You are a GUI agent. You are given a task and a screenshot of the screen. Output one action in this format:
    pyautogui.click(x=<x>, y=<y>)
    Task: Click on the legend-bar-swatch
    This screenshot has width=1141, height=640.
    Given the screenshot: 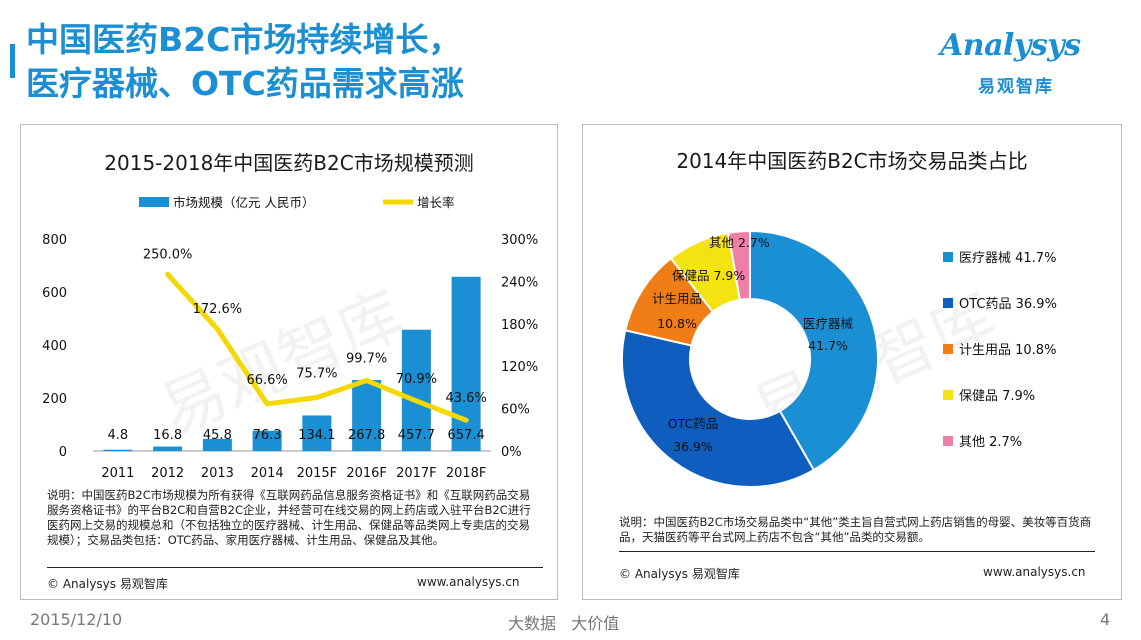 What is the action you would take?
    pyautogui.click(x=154, y=202)
    